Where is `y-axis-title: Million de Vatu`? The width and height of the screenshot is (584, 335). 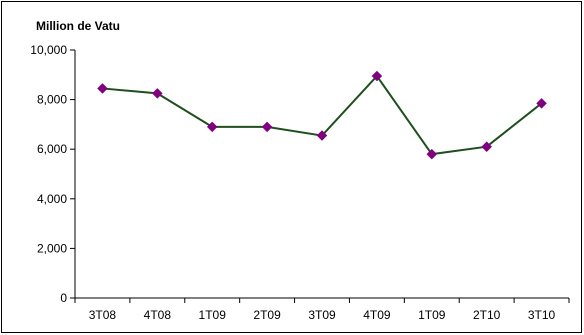 y-axis-title: Million de Vatu is located at coordinates (78, 26).